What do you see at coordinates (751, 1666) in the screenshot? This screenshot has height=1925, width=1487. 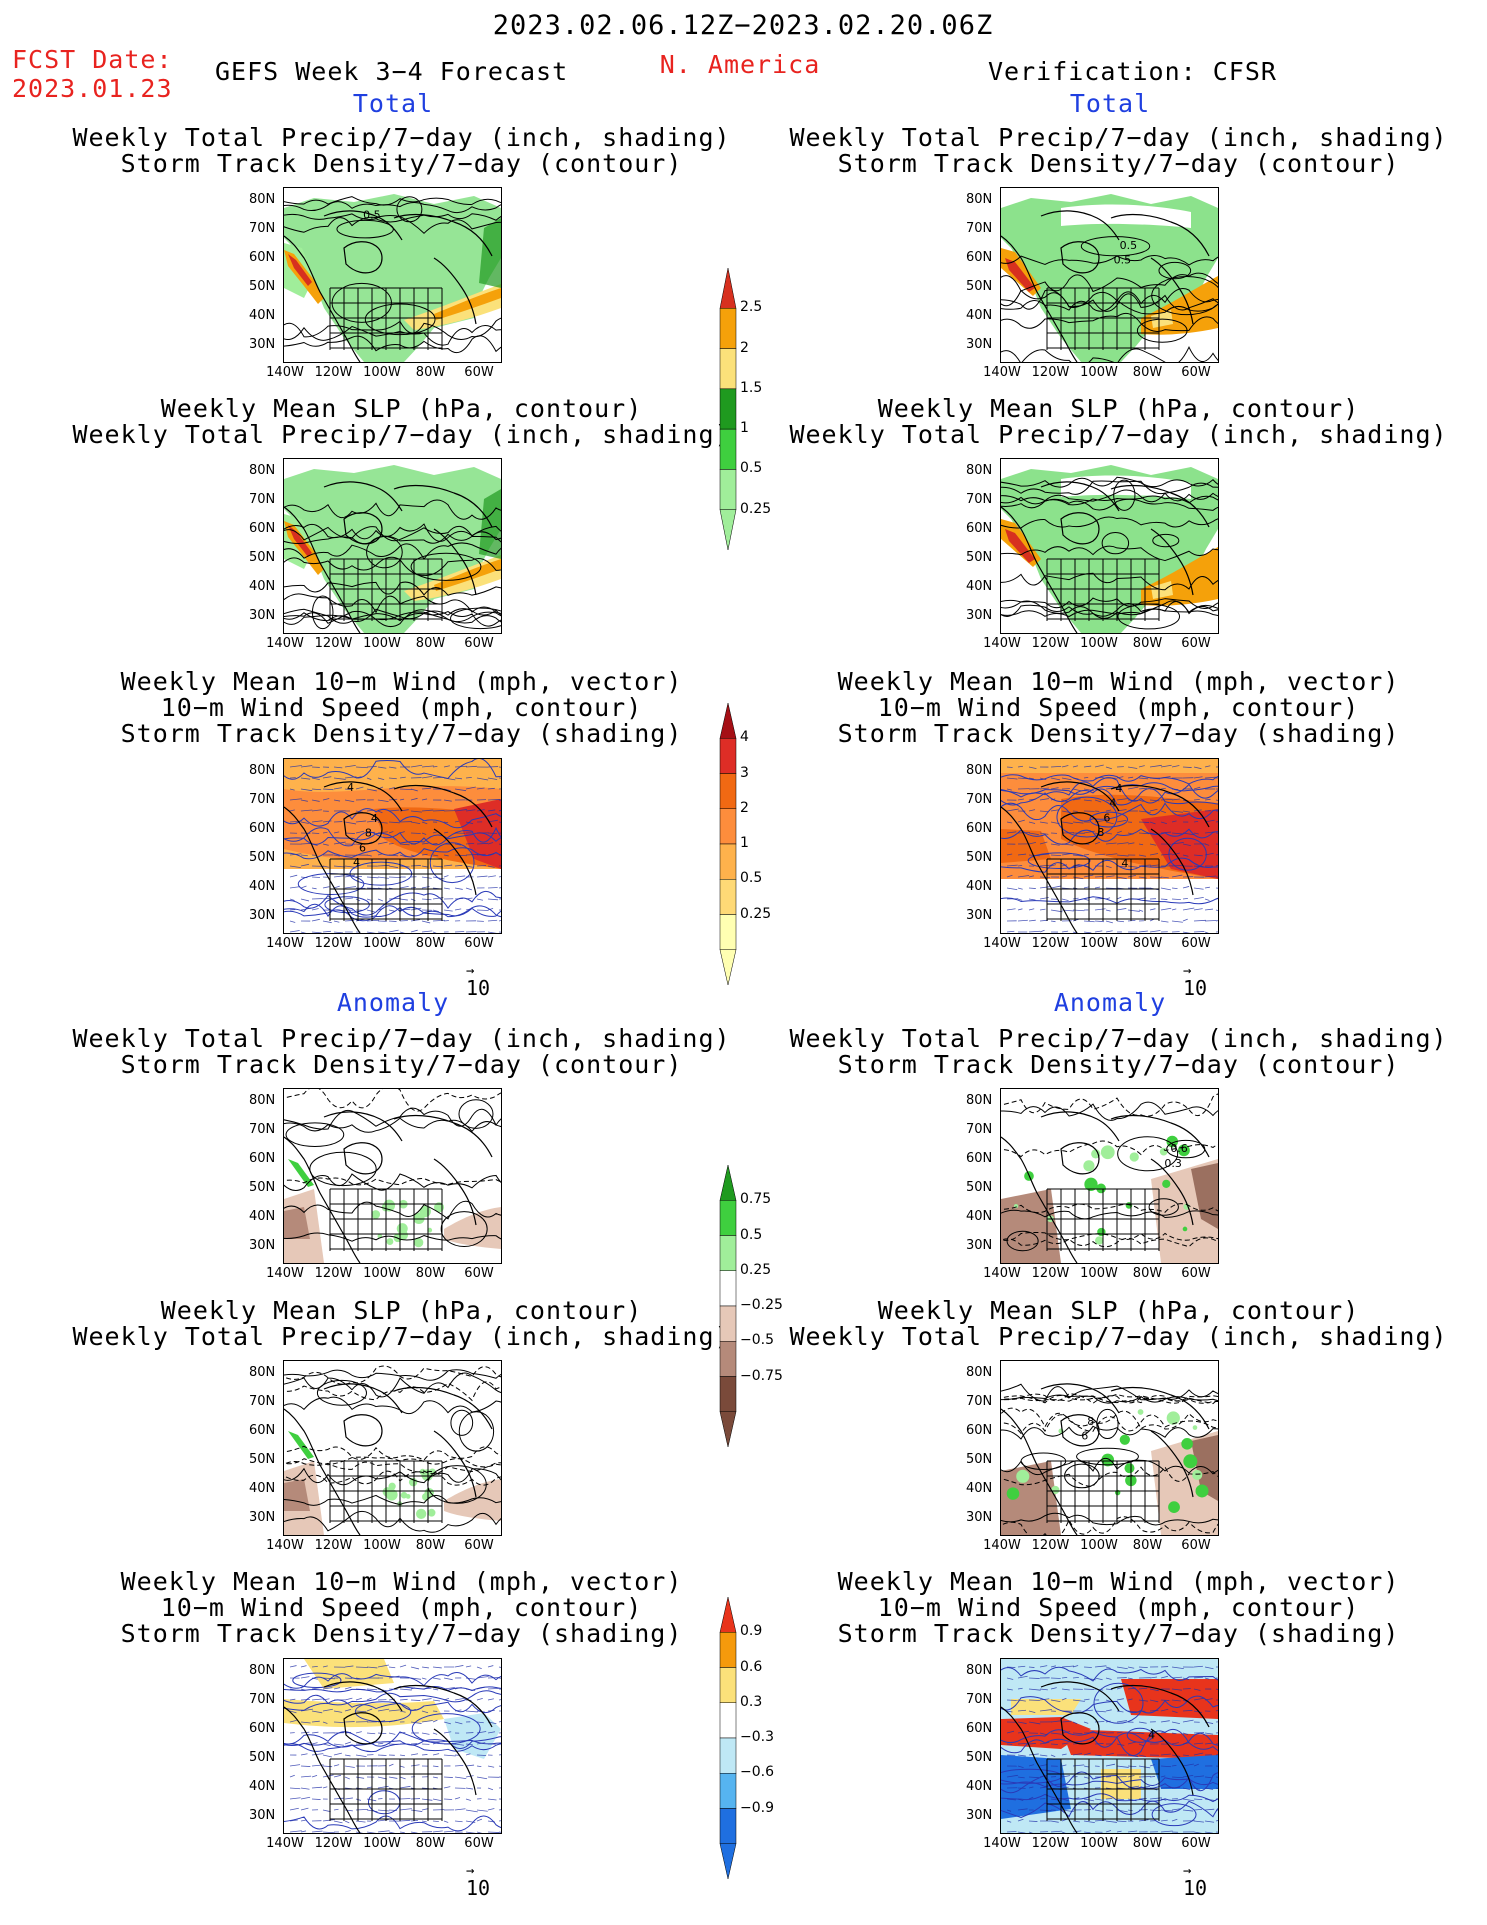 I see `colorbar-label: 0.6` at bounding box center [751, 1666].